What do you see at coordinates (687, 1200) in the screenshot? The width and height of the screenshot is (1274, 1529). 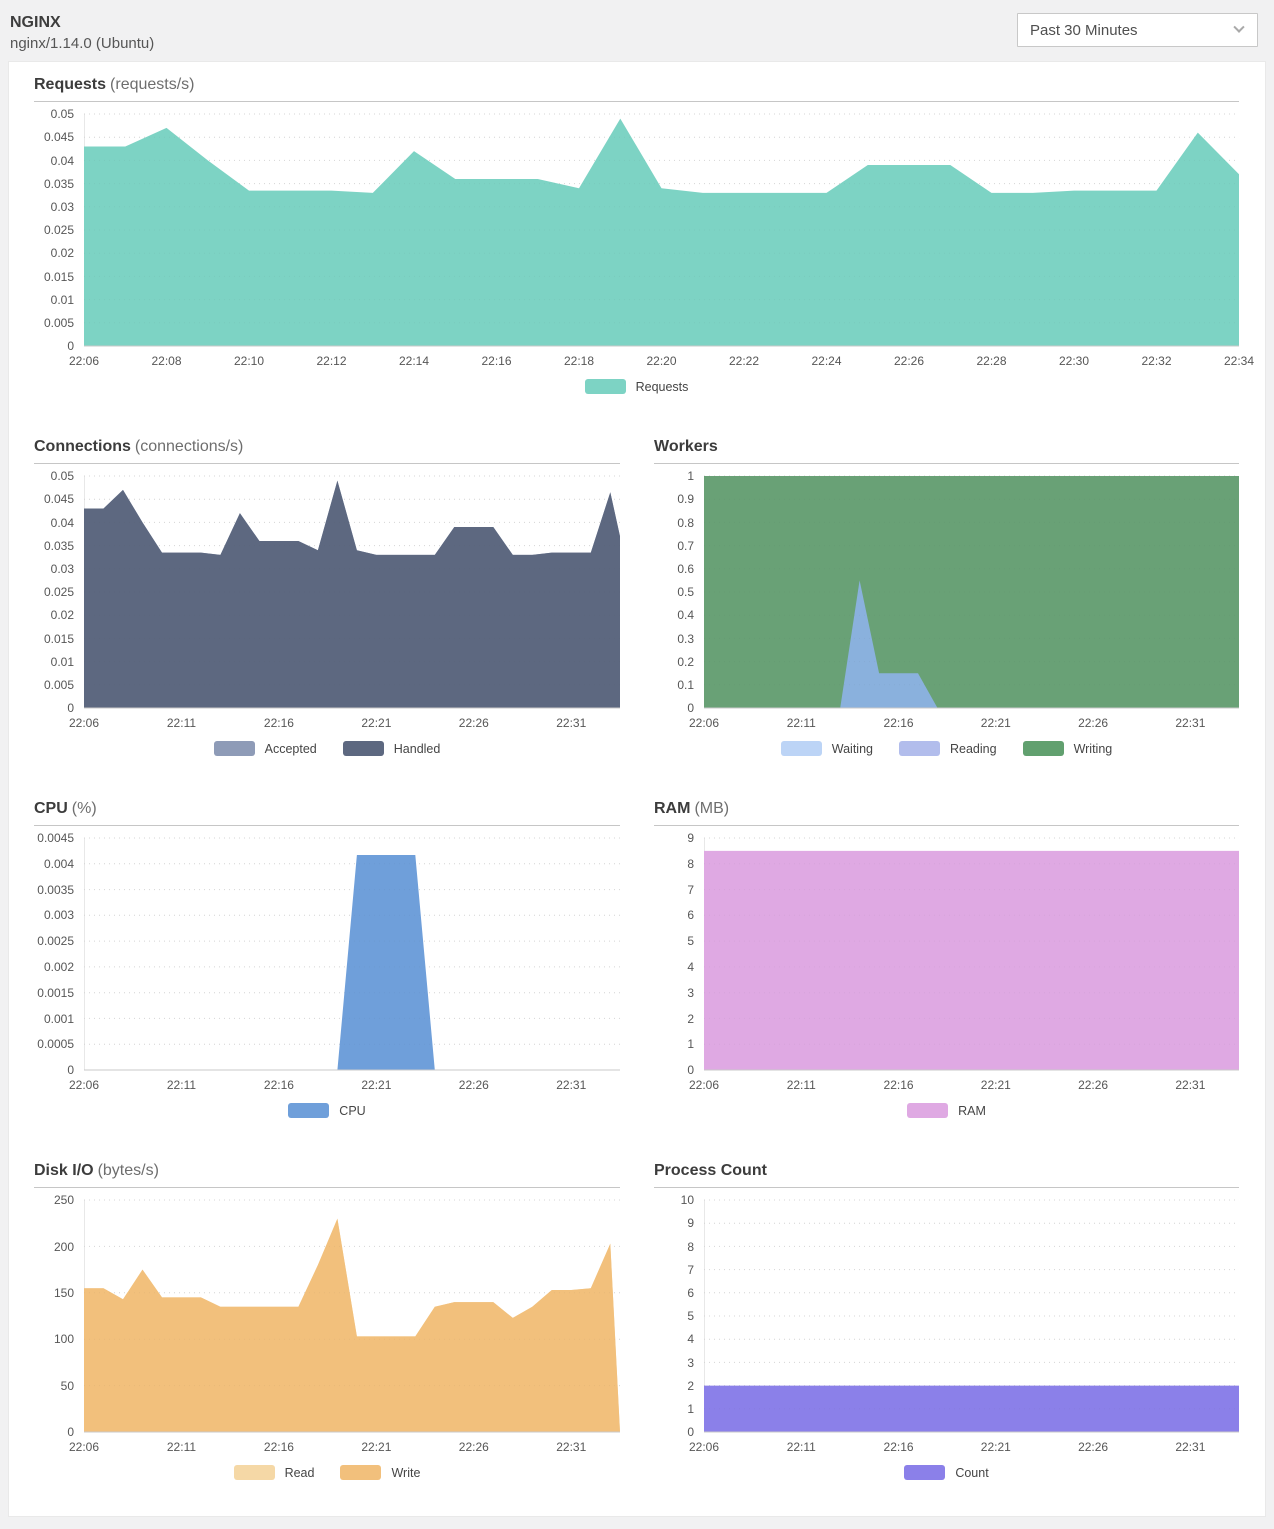 I see `y-tick-label: 10` at bounding box center [687, 1200].